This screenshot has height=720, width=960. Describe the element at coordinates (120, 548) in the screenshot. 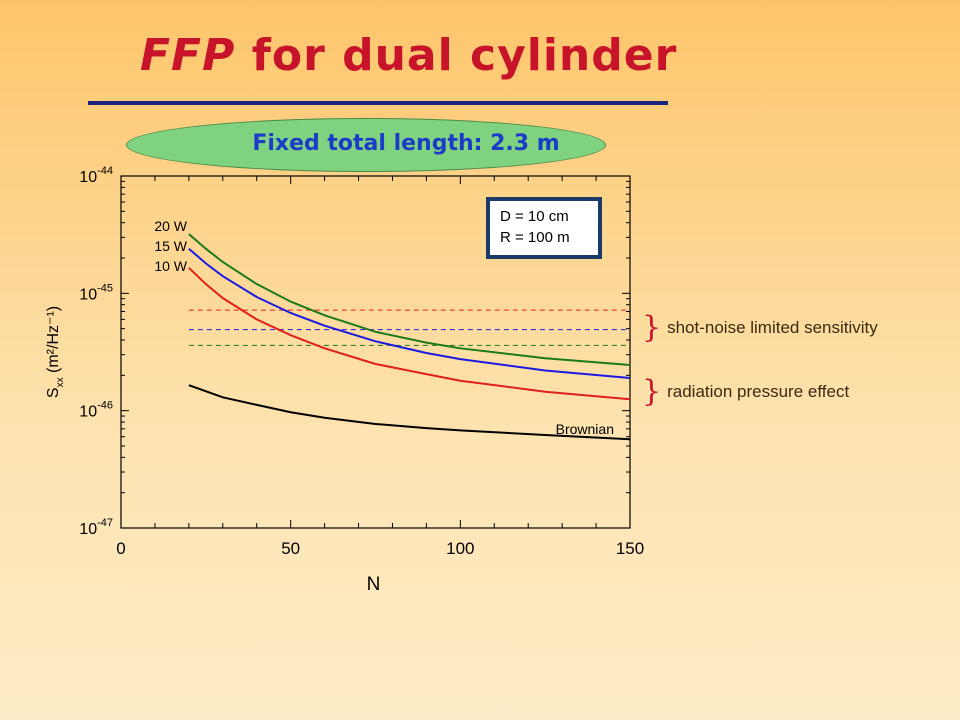

I see `x-tick-label: 0` at that location.